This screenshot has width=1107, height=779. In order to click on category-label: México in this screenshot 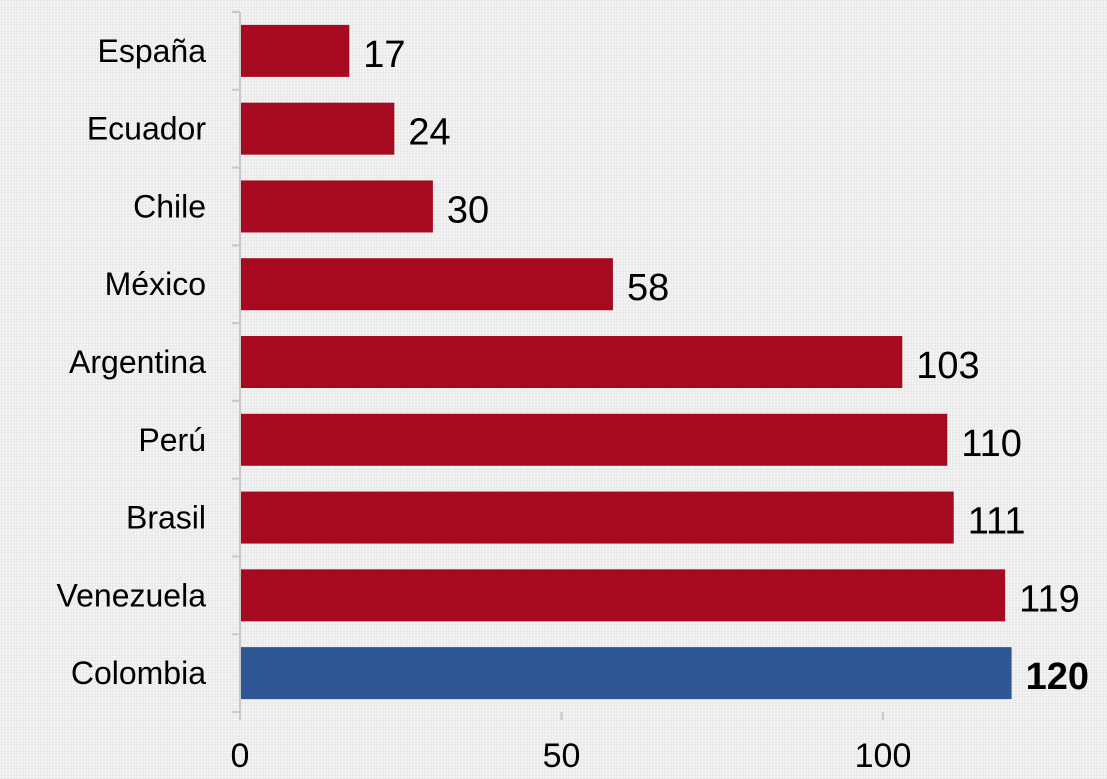, I will do `click(155, 284)`.